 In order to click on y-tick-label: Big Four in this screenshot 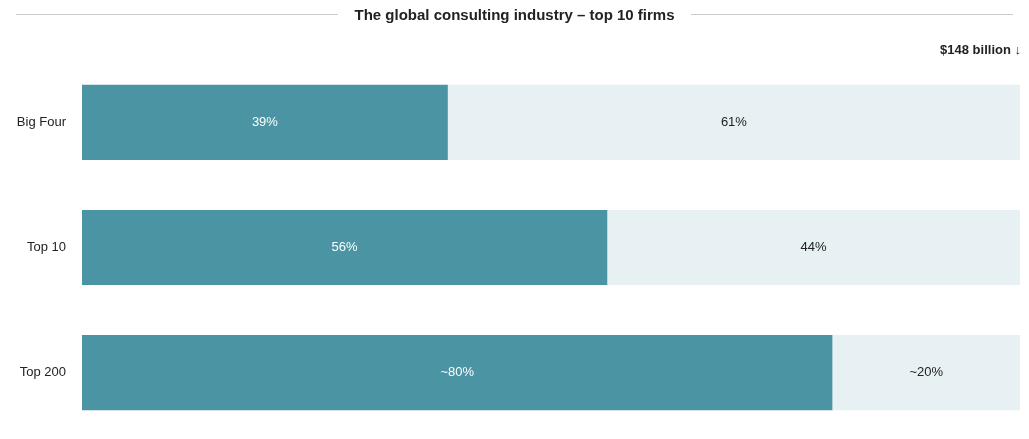, I will do `click(41, 121)`.